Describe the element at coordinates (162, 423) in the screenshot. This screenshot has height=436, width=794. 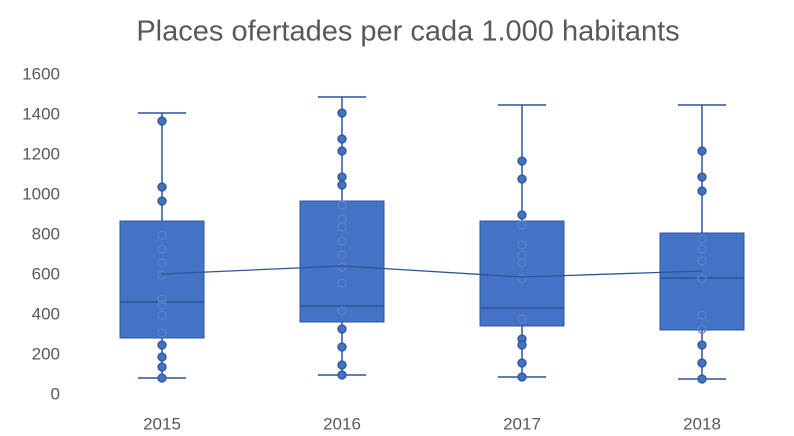
I see `x-tick-label: 2015` at that location.